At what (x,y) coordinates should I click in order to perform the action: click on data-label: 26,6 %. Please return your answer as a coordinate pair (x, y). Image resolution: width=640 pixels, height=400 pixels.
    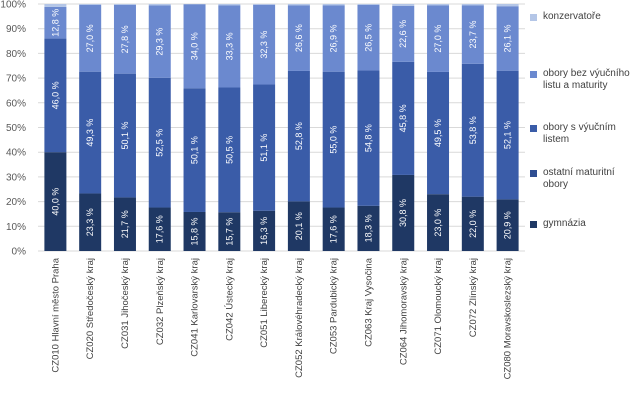
    Looking at the image, I should click on (299, 38).